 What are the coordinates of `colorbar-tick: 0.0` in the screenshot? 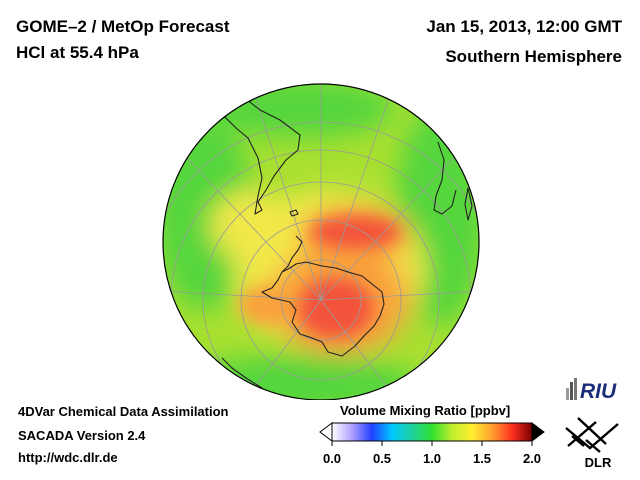 It's located at (332, 458).